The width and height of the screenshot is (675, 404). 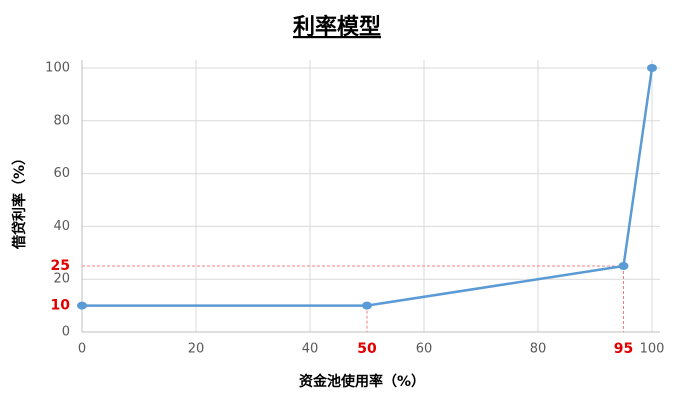 I want to click on highlight-y-label: 10, so click(x=61, y=306).